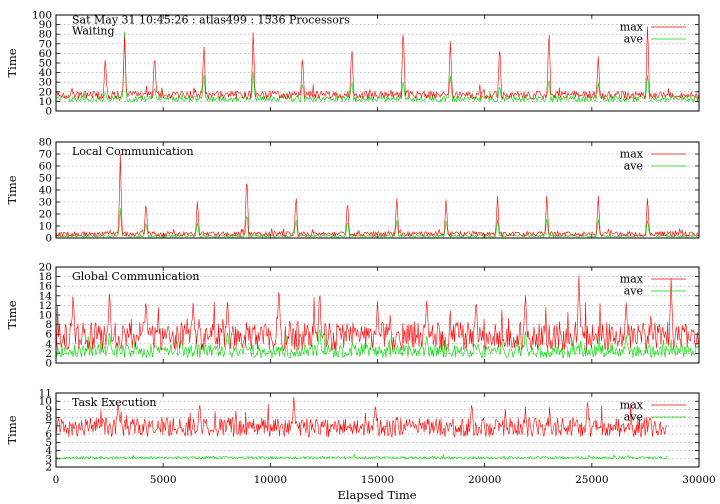  I want to click on x-tick-label: 15000, so click(377, 480).